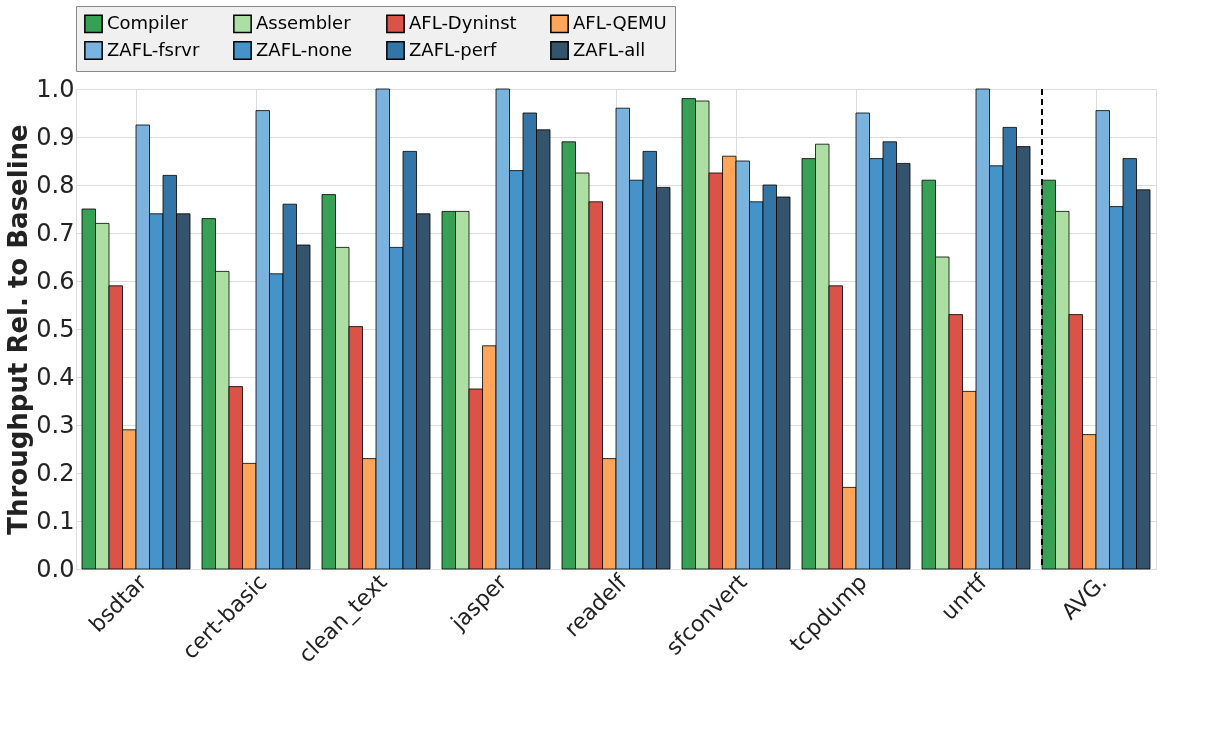  What do you see at coordinates (55, 568) in the screenshot?
I see `y-tick-label: 0.0` at bounding box center [55, 568].